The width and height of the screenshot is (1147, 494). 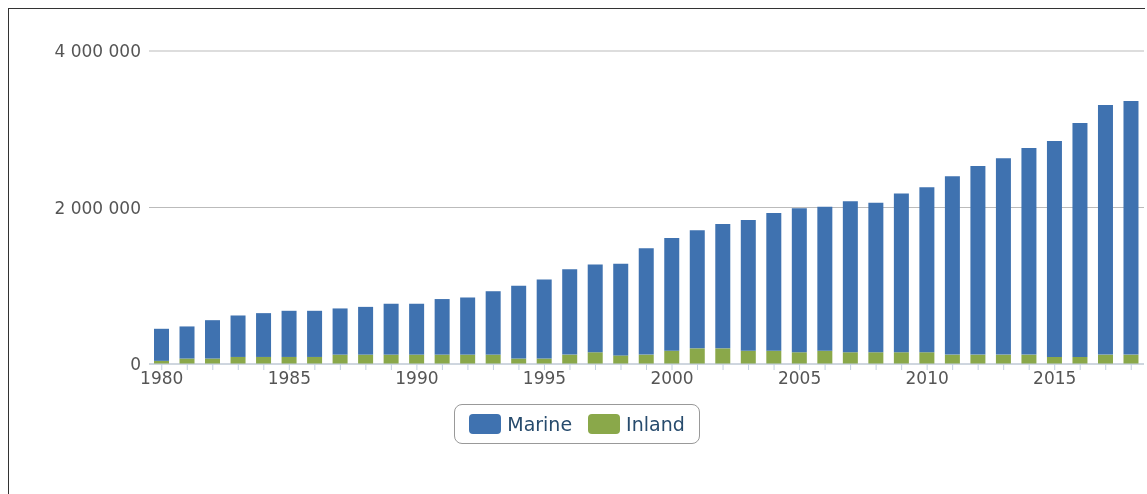 What do you see at coordinates (135, 364) in the screenshot?
I see `y-tick-label: 0` at bounding box center [135, 364].